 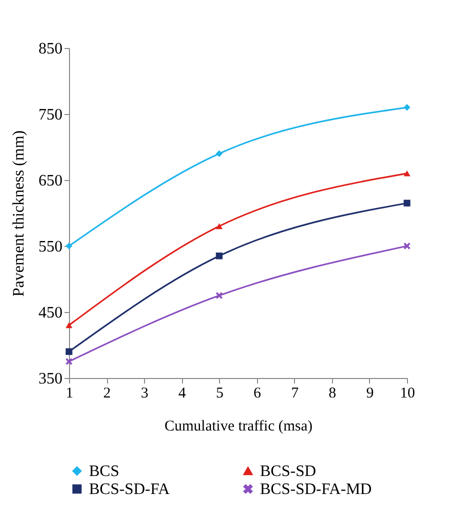 What do you see at coordinates (50, 49) in the screenshot?
I see `y-tick-label: 850` at bounding box center [50, 49].